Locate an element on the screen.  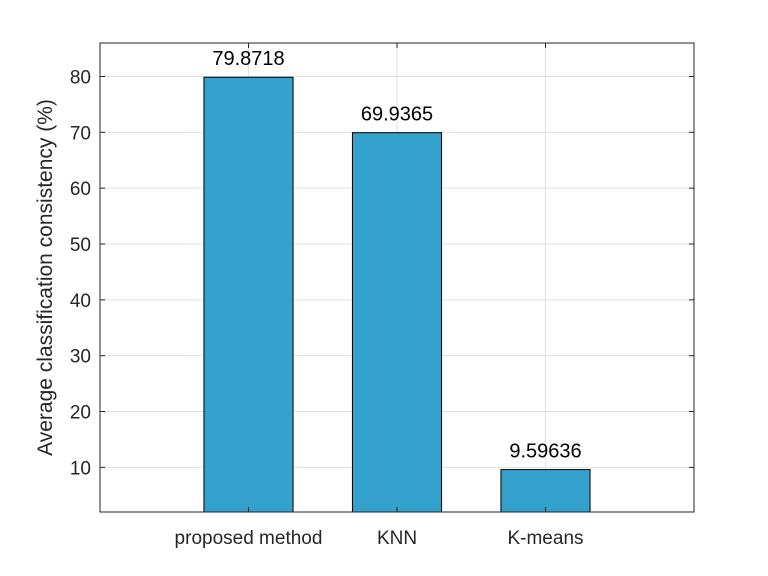
x-tick-label: K-means is located at coordinates (545, 538).